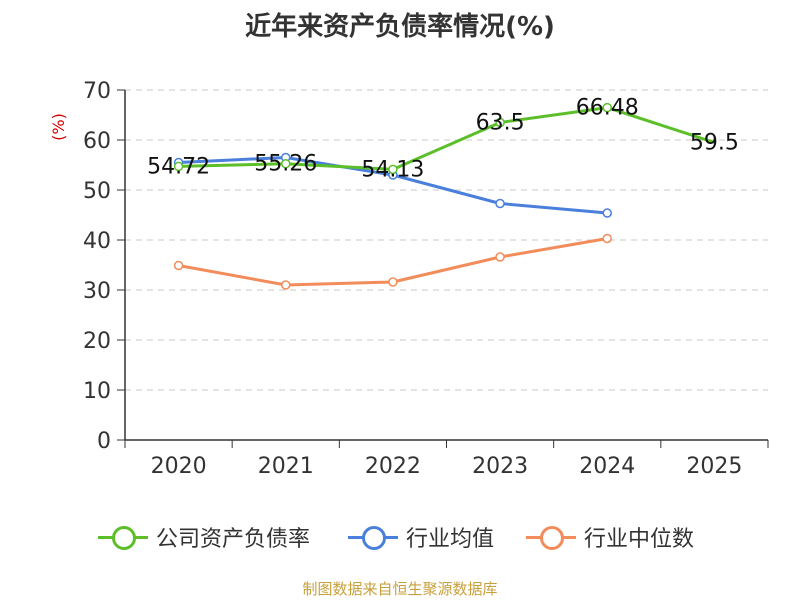 The height and width of the screenshot is (600, 800). Describe the element at coordinates (123, 537) in the screenshot. I see `legend-swatch-company` at that location.